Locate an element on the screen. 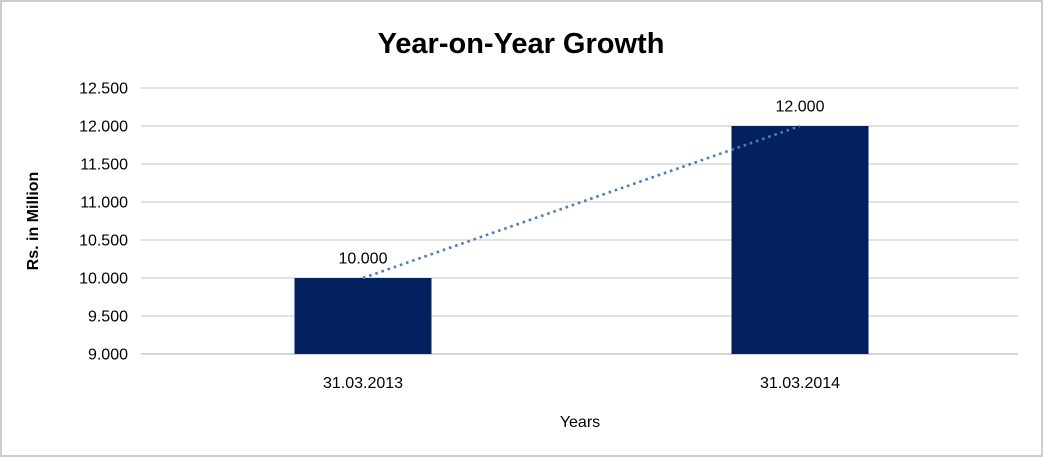 This screenshot has width=1043, height=457. bar-value-label: 10.000 is located at coordinates (363, 259).